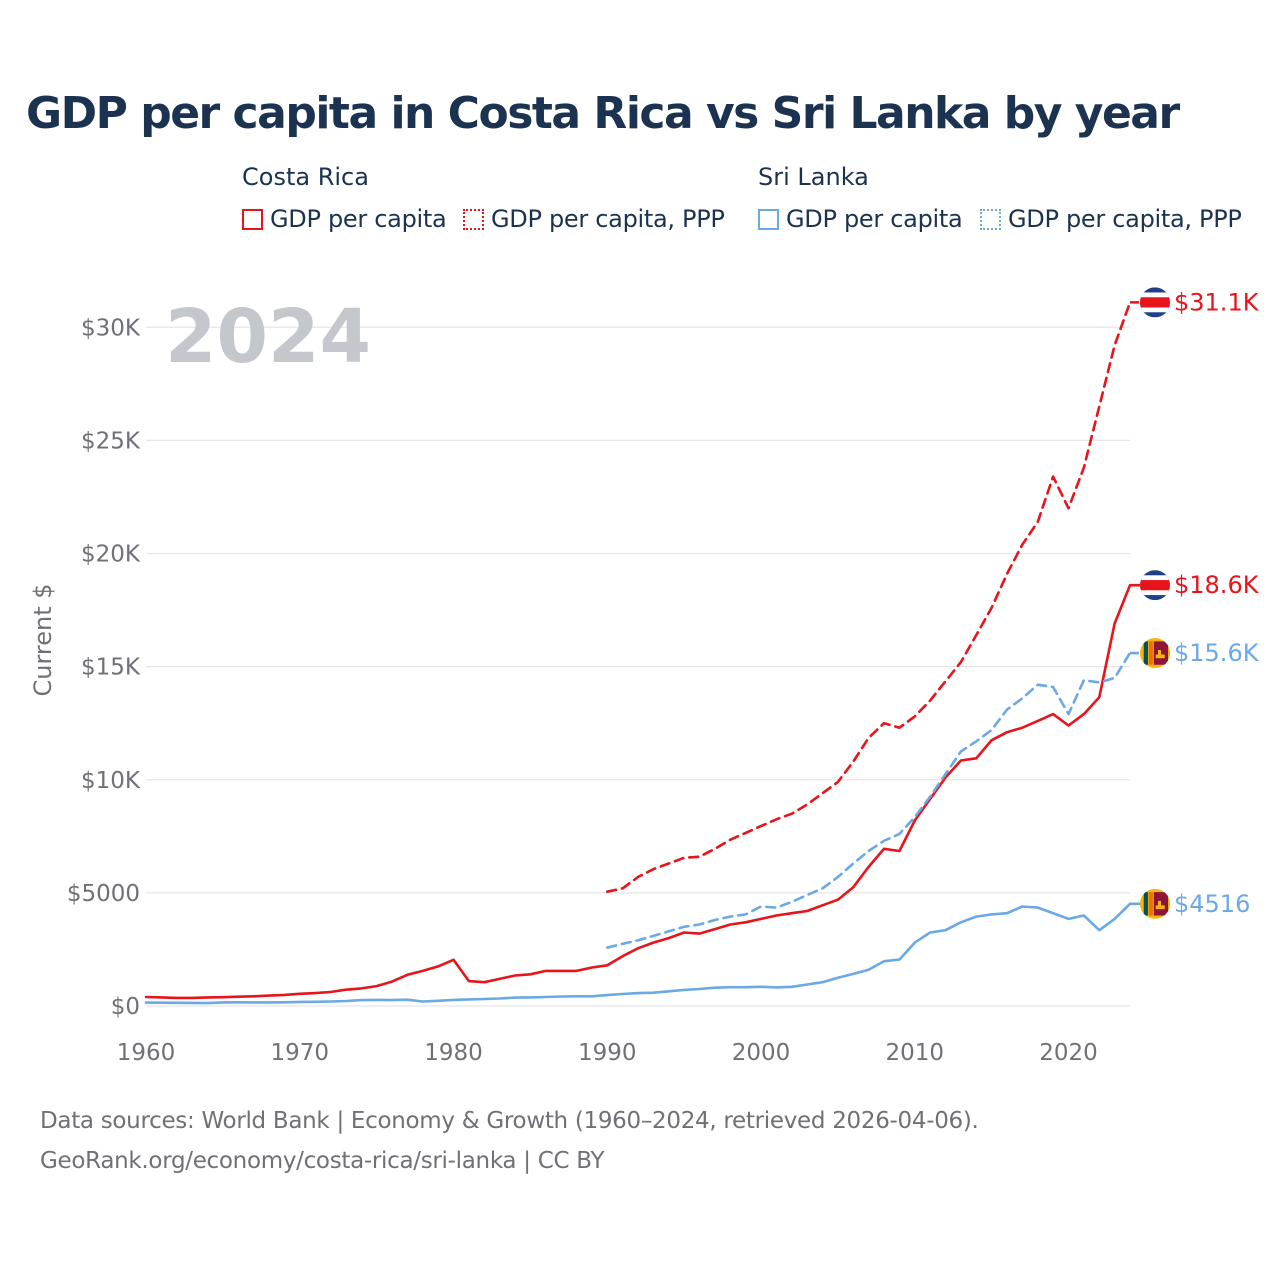 The image size is (1280, 1280). Describe the element at coordinates (103, 894) in the screenshot. I see `y-tick-label: $5000` at that location.